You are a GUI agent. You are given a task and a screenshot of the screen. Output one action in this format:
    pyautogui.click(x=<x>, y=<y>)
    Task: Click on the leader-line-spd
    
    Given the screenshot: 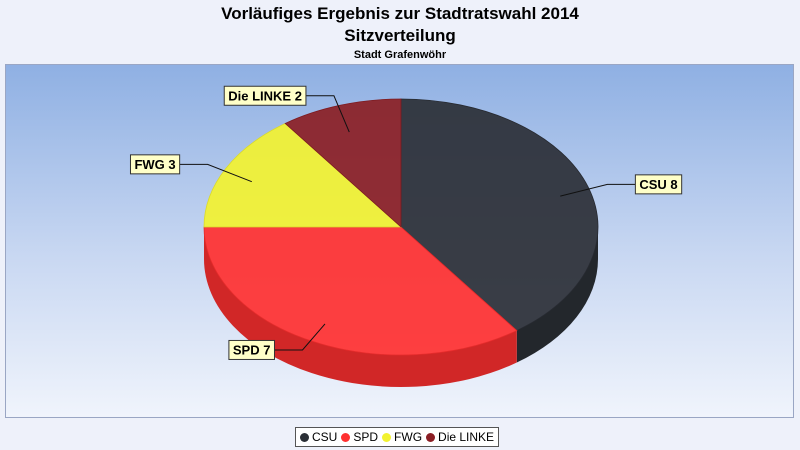 What is the action you would take?
    pyautogui.click(x=300, y=337)
    